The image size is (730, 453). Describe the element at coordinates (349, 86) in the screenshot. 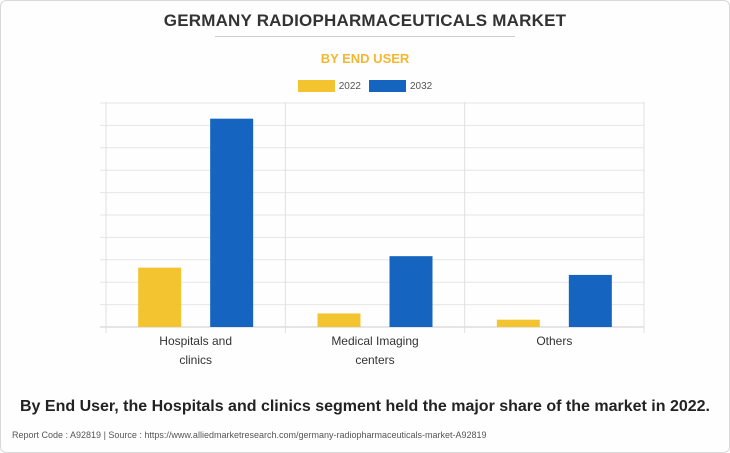

I see `legend-label-2022: 2022` at that location.